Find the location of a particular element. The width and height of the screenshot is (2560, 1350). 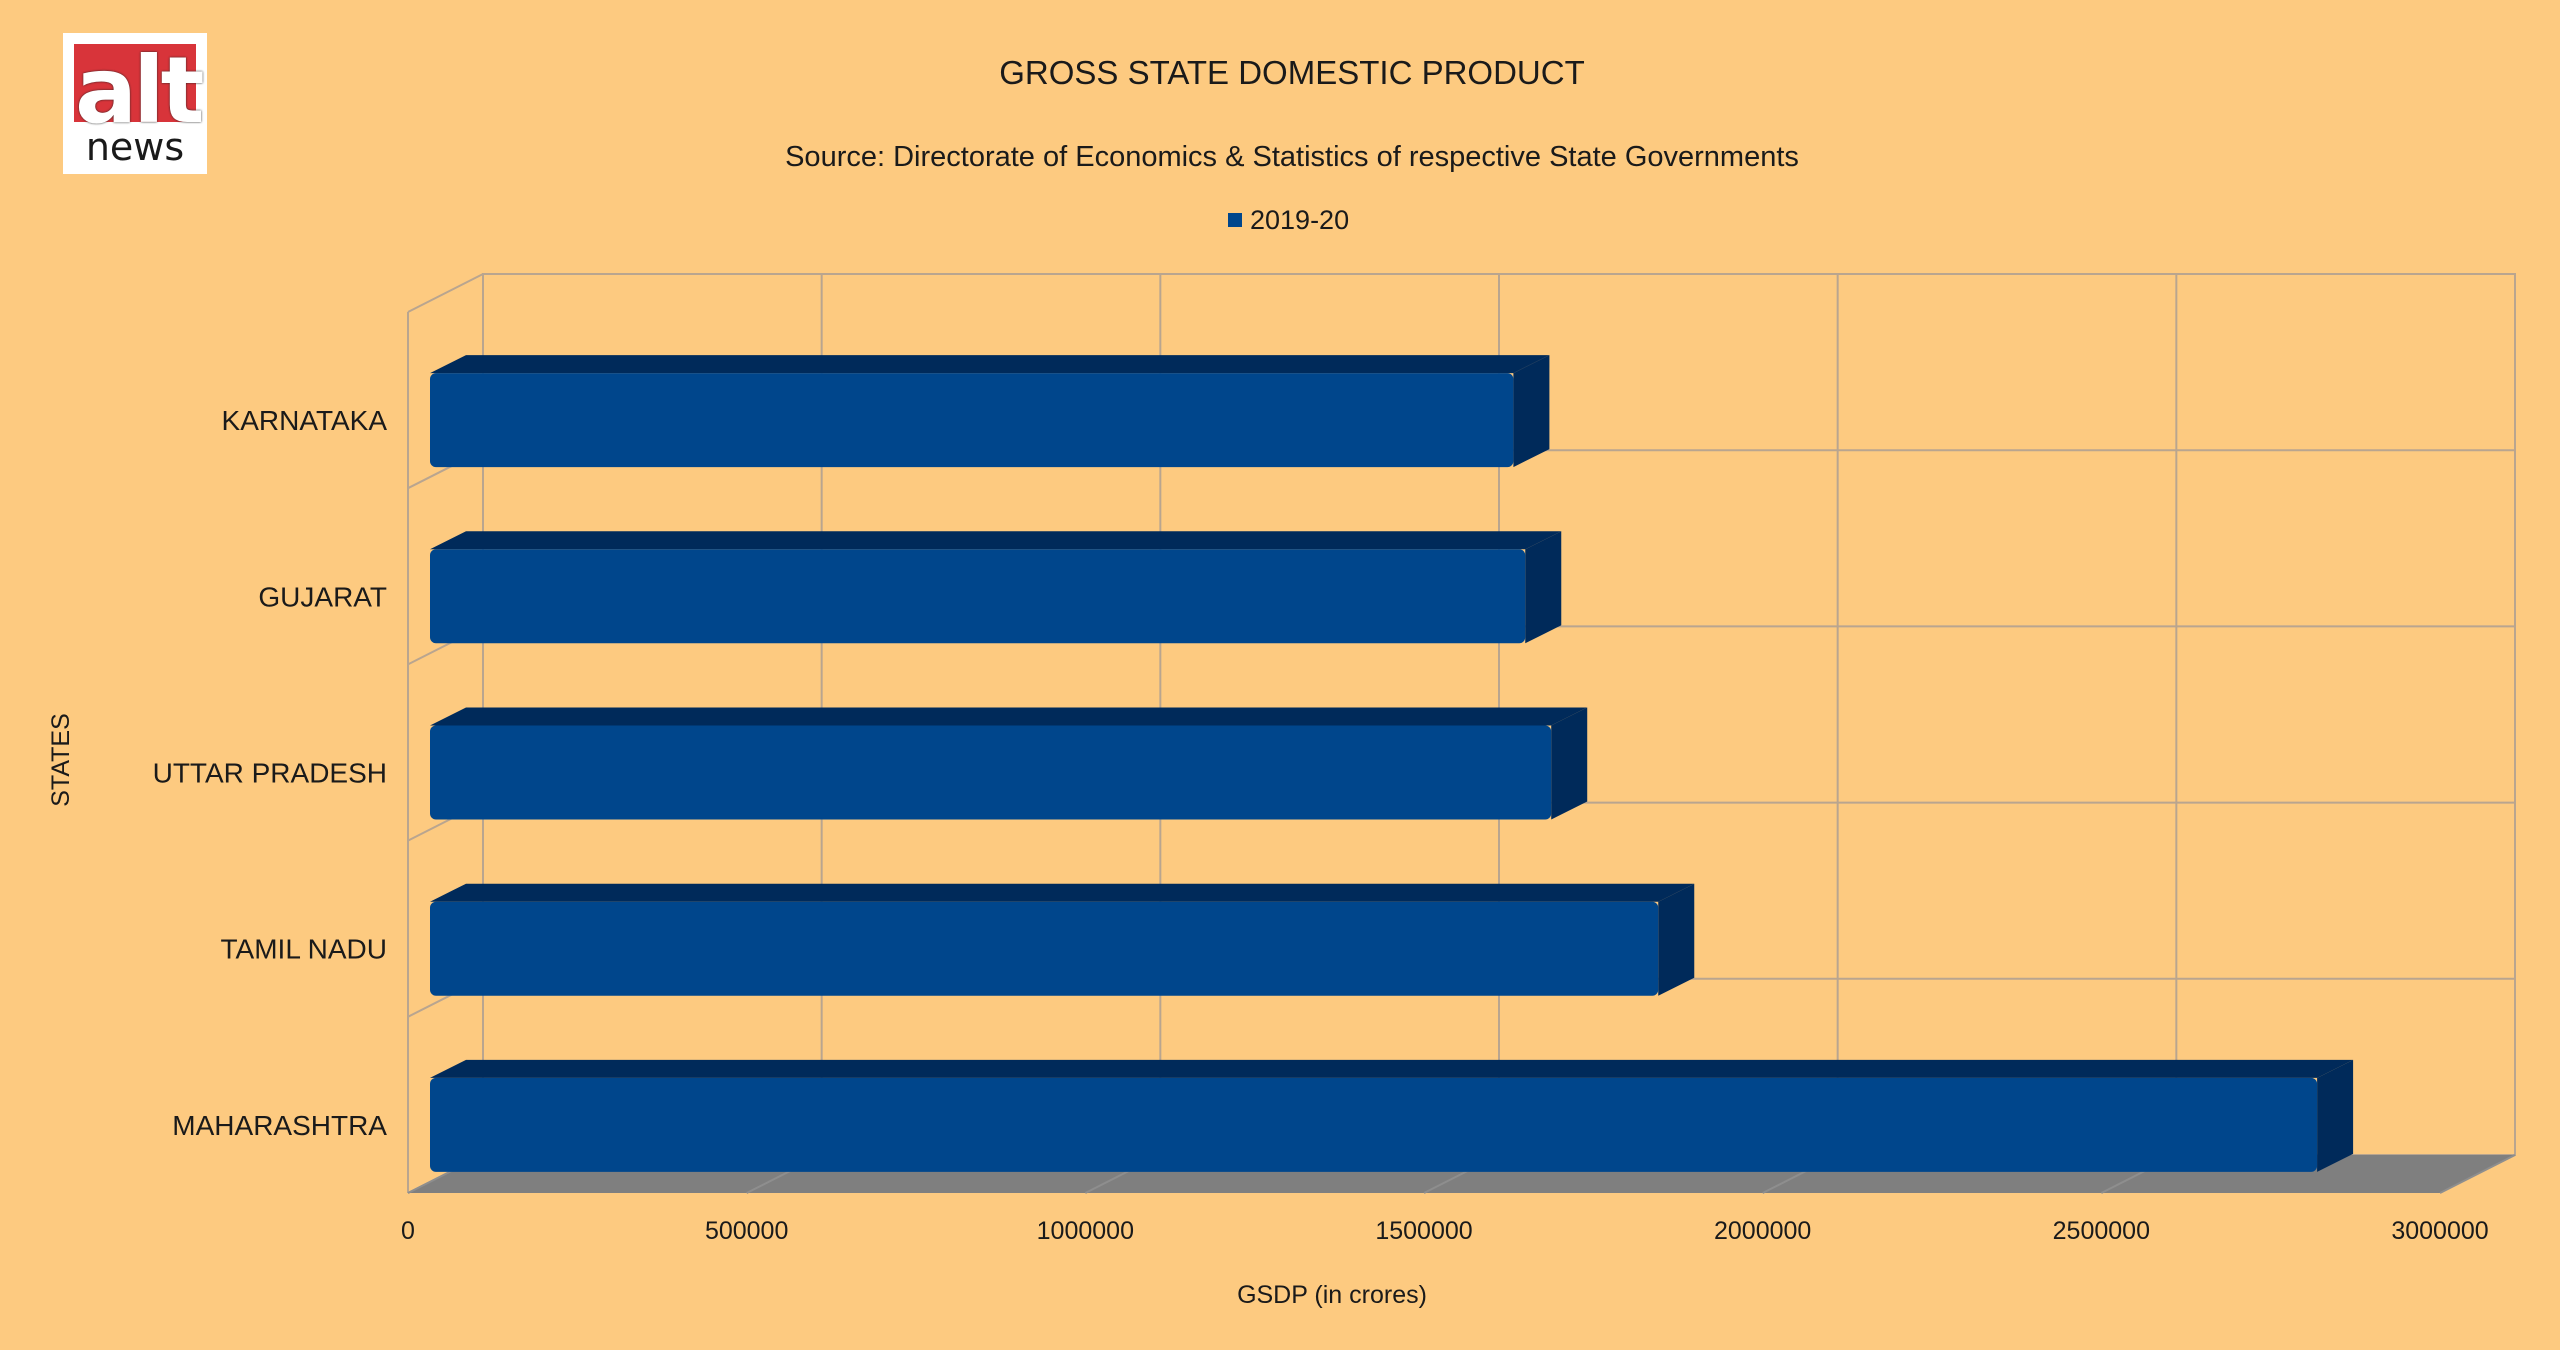

category-label: KARNATAKA is located at coordinates (305, 420).